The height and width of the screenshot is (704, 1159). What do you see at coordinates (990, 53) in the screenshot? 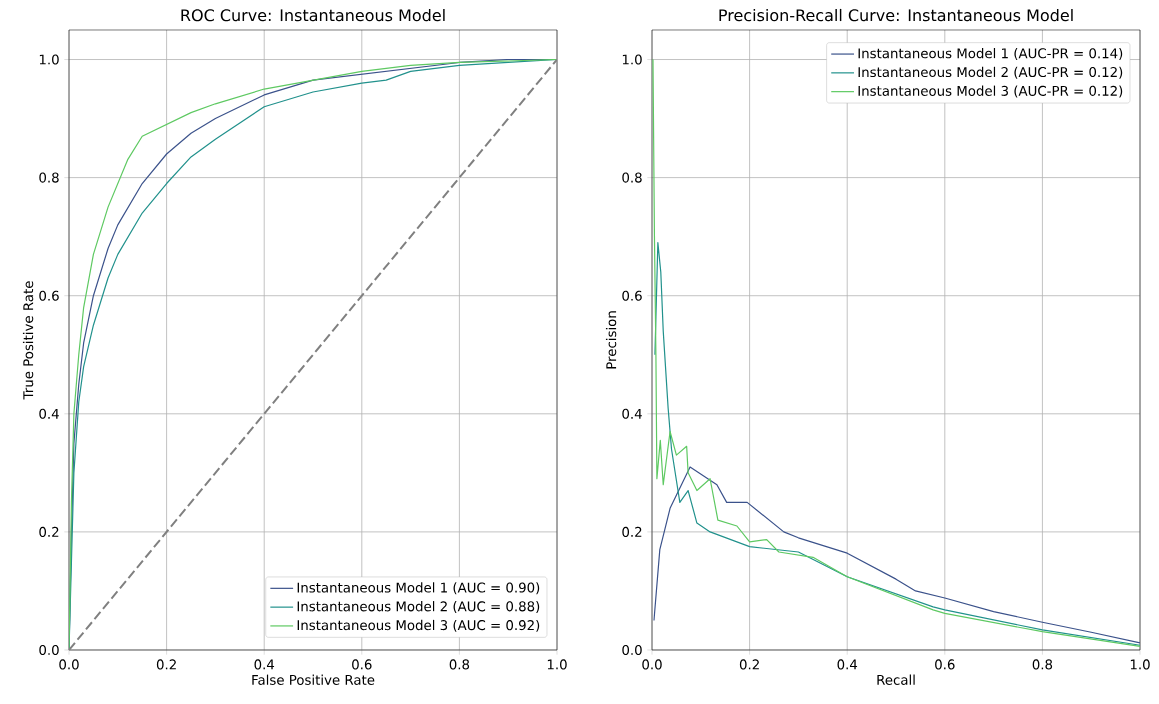
I see `legend-label: Instantaneous Model 1 (AUC-PR = 0.14)` at bounding box center [990, 53].